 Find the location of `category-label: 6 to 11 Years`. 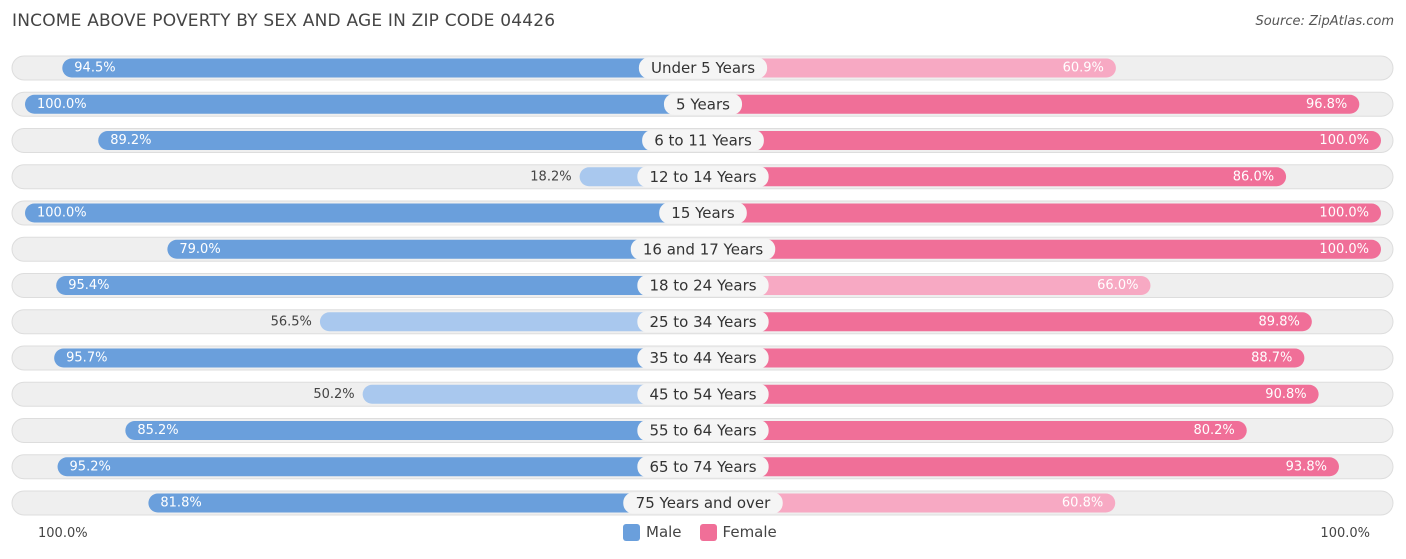

category-label: 6 to 11 Years is located at coordinates (703, 141).